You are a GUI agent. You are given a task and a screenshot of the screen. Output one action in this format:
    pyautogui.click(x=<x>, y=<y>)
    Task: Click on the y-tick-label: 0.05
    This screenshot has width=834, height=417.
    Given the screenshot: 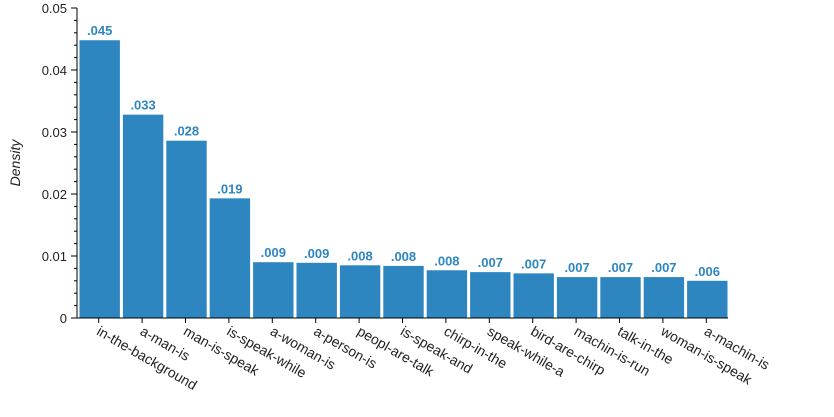 What is the action you would take?
    pyautogui.click(x=54, y=8)
    